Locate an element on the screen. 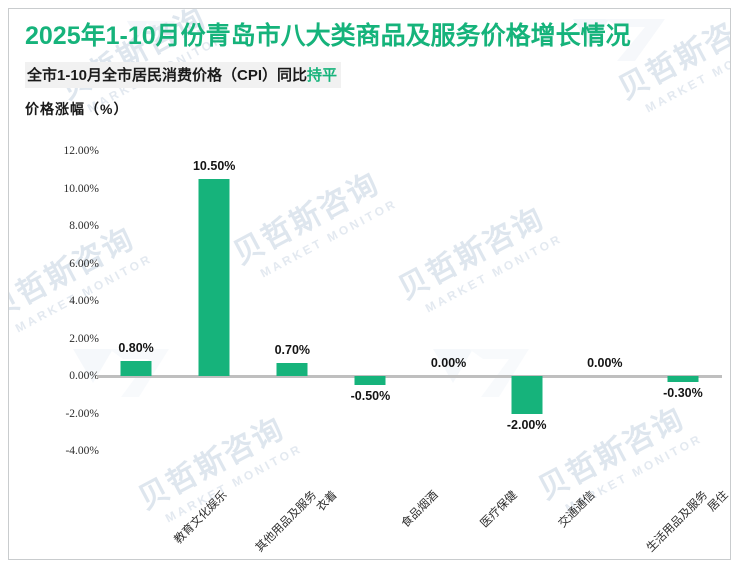 The width and height of the screenshot is (741, 570). bar-value-label: -0.50% is located at coordinates (370, 396).